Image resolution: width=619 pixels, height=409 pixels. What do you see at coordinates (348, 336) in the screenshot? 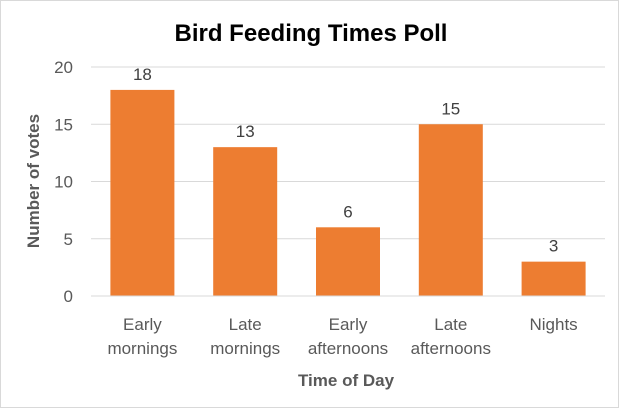
I see `x-tick-label: Early afternoons` at bounding box center [348, 336].